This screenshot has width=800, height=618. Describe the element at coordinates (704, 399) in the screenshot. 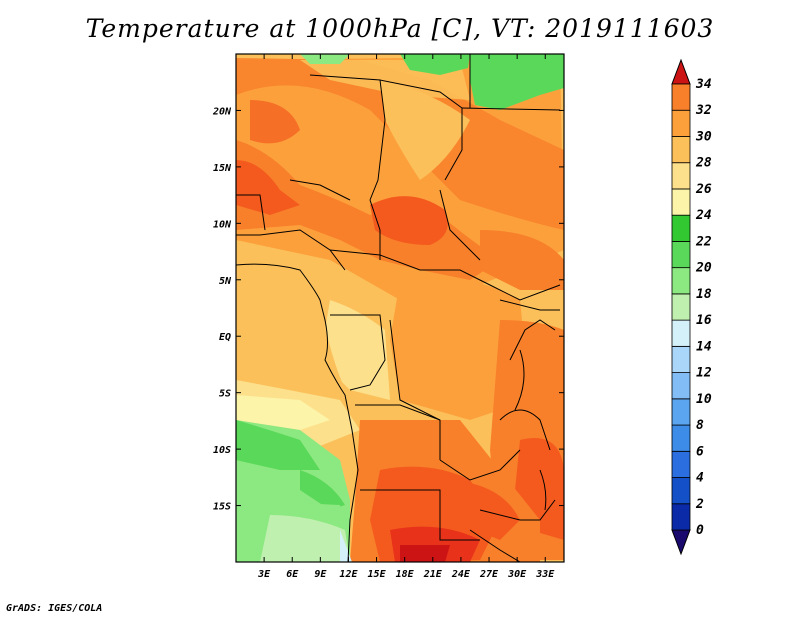

I see `colorbar-level-label: 10` at that location.